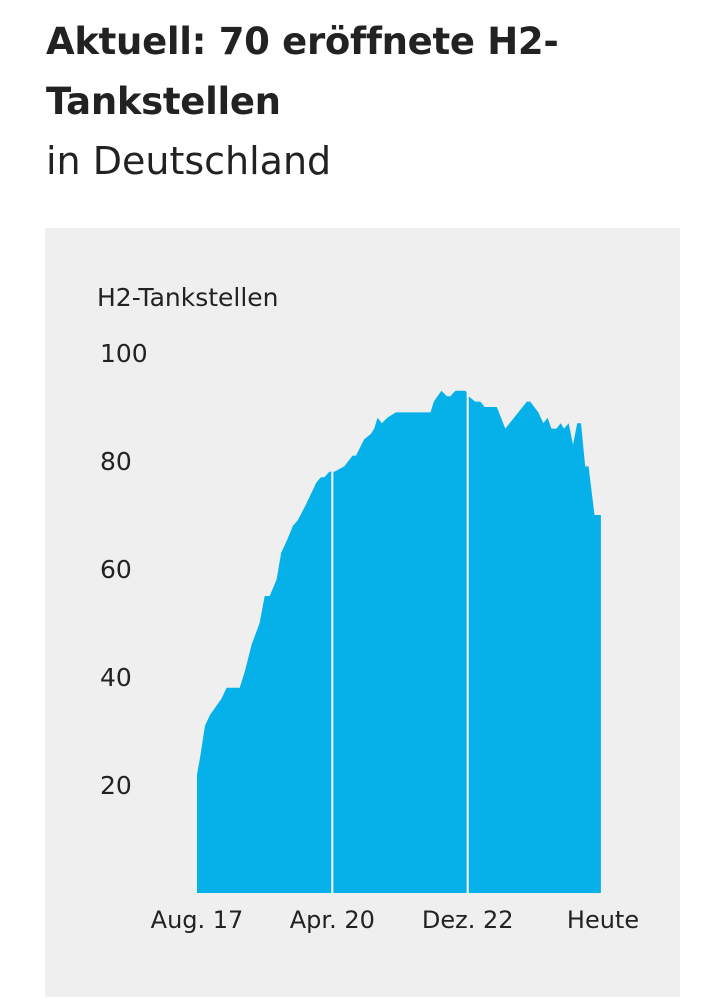  I want to click on x-tick-label: Apr. 20, so click(332, 920).